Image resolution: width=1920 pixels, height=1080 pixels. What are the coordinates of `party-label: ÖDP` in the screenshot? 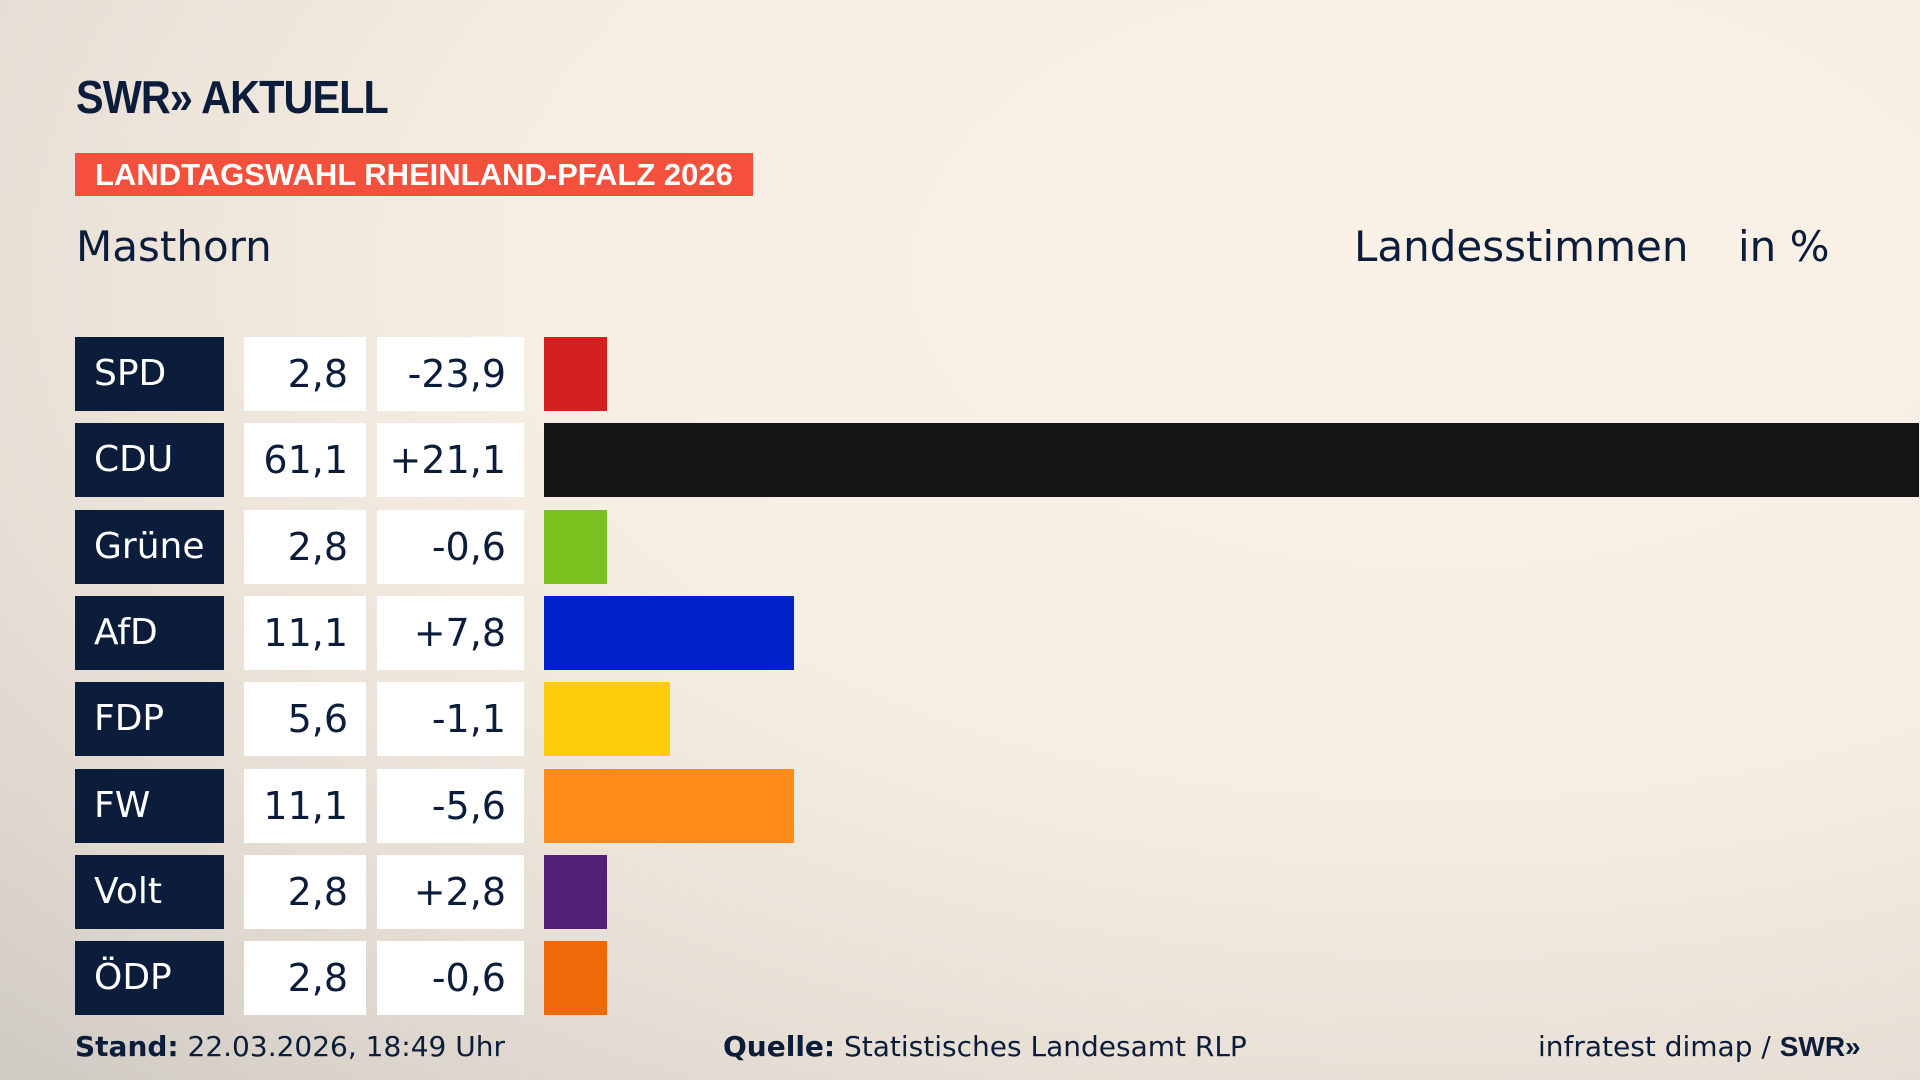 It's located at (149, 978).